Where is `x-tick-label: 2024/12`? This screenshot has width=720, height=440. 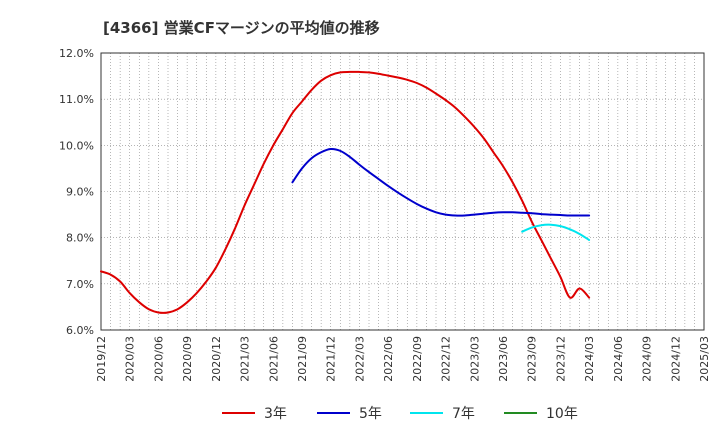
x-tick-label: 2024/12 is located at coordinates (675, 359).